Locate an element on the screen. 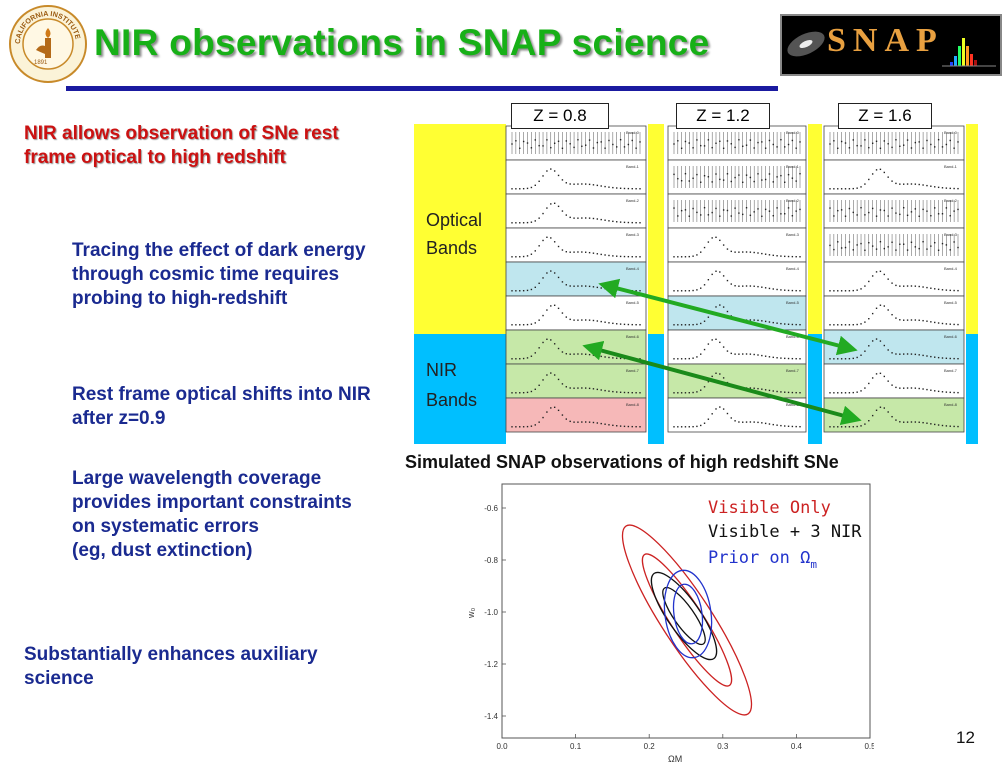  x-axis-label: ΩM is located at coordinates (675, 759).